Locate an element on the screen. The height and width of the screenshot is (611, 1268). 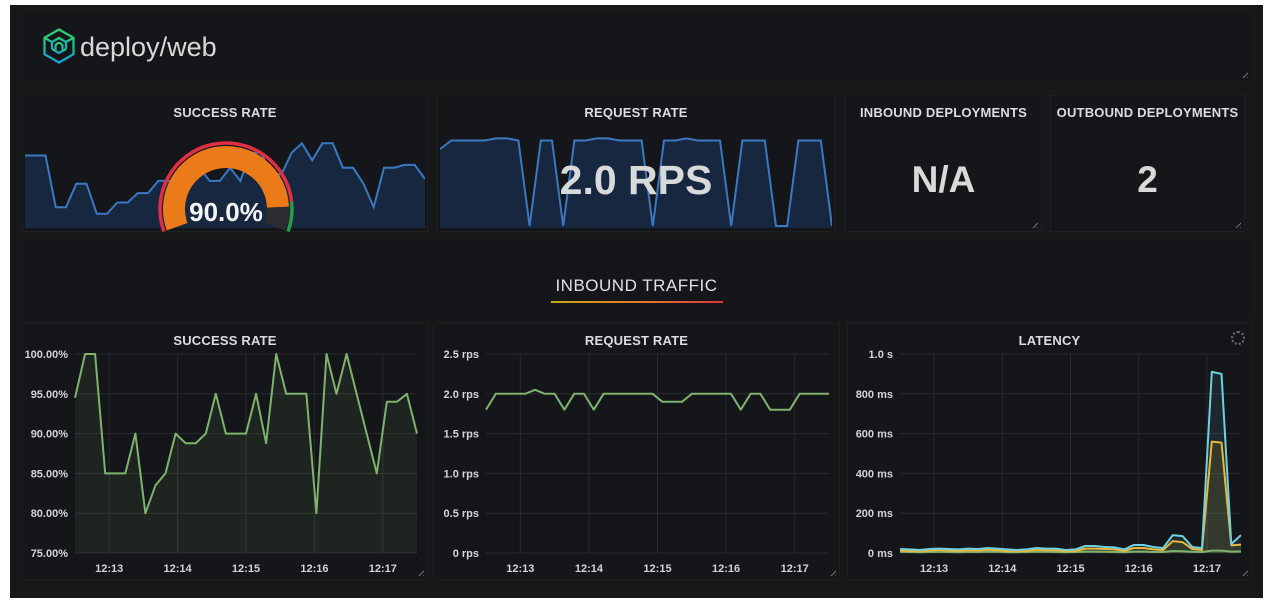
panel-outbound-deployments: OUTBOUND DEPLOYMENTS 2 is located at coordinates (1147, 163).